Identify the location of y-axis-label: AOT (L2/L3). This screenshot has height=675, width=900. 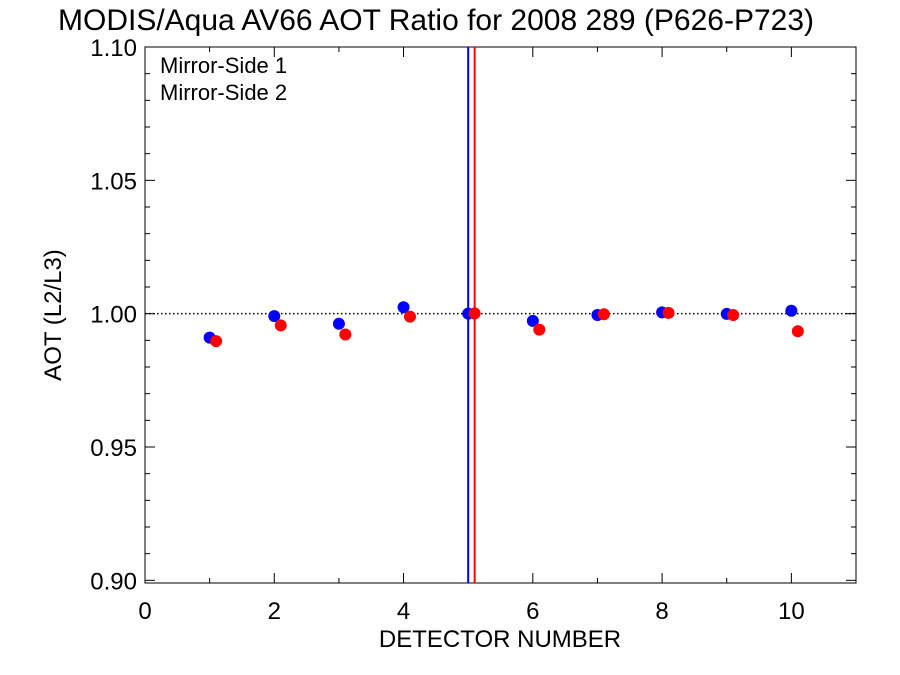
(53, 315).